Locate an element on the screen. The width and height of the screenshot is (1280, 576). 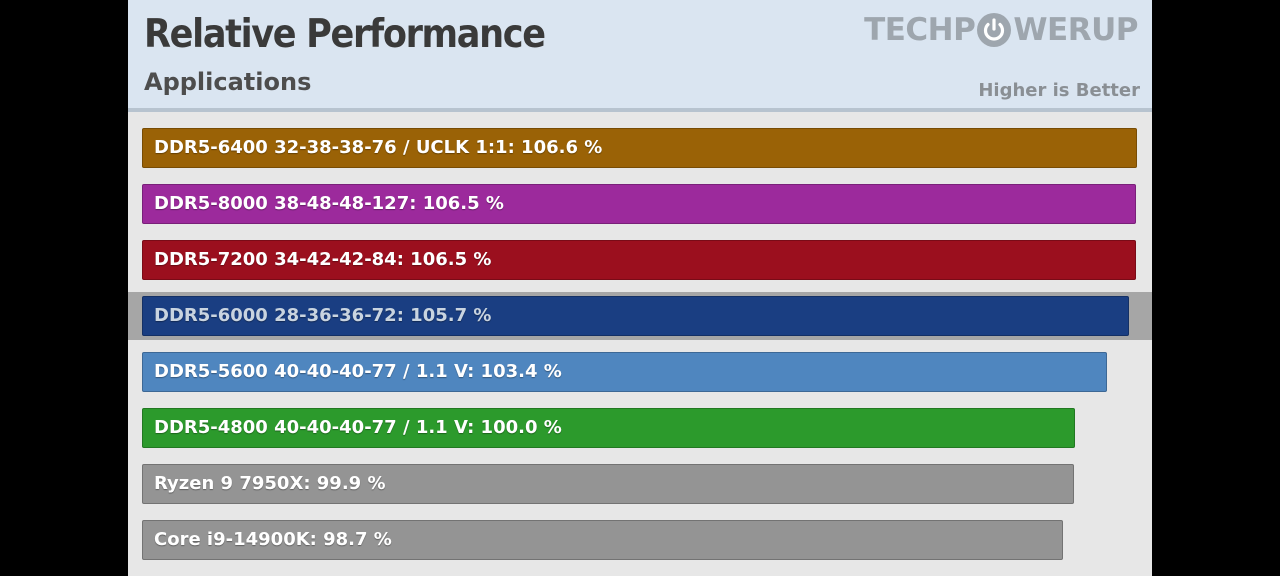
bar-row: DDR5-6000 28-36-36-72: 105.7 % is located at coordinates (640, 316).